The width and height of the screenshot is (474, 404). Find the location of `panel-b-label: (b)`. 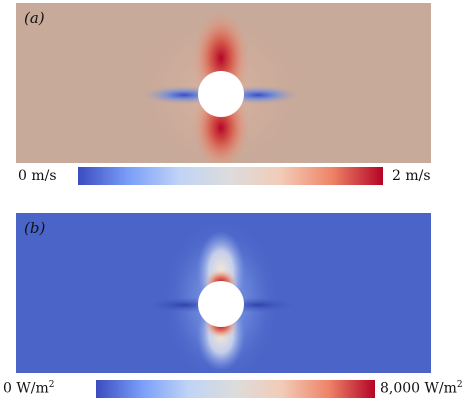

panel-b-label: (b) is located at coordinates (35, 228).